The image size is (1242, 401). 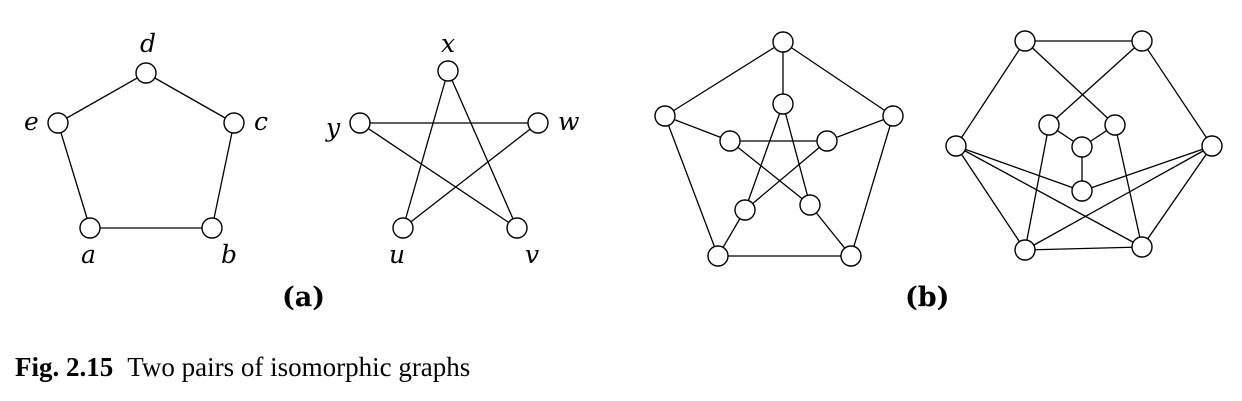 I want to click on petersen-alternate-graph, so click(x=1084, y=145).